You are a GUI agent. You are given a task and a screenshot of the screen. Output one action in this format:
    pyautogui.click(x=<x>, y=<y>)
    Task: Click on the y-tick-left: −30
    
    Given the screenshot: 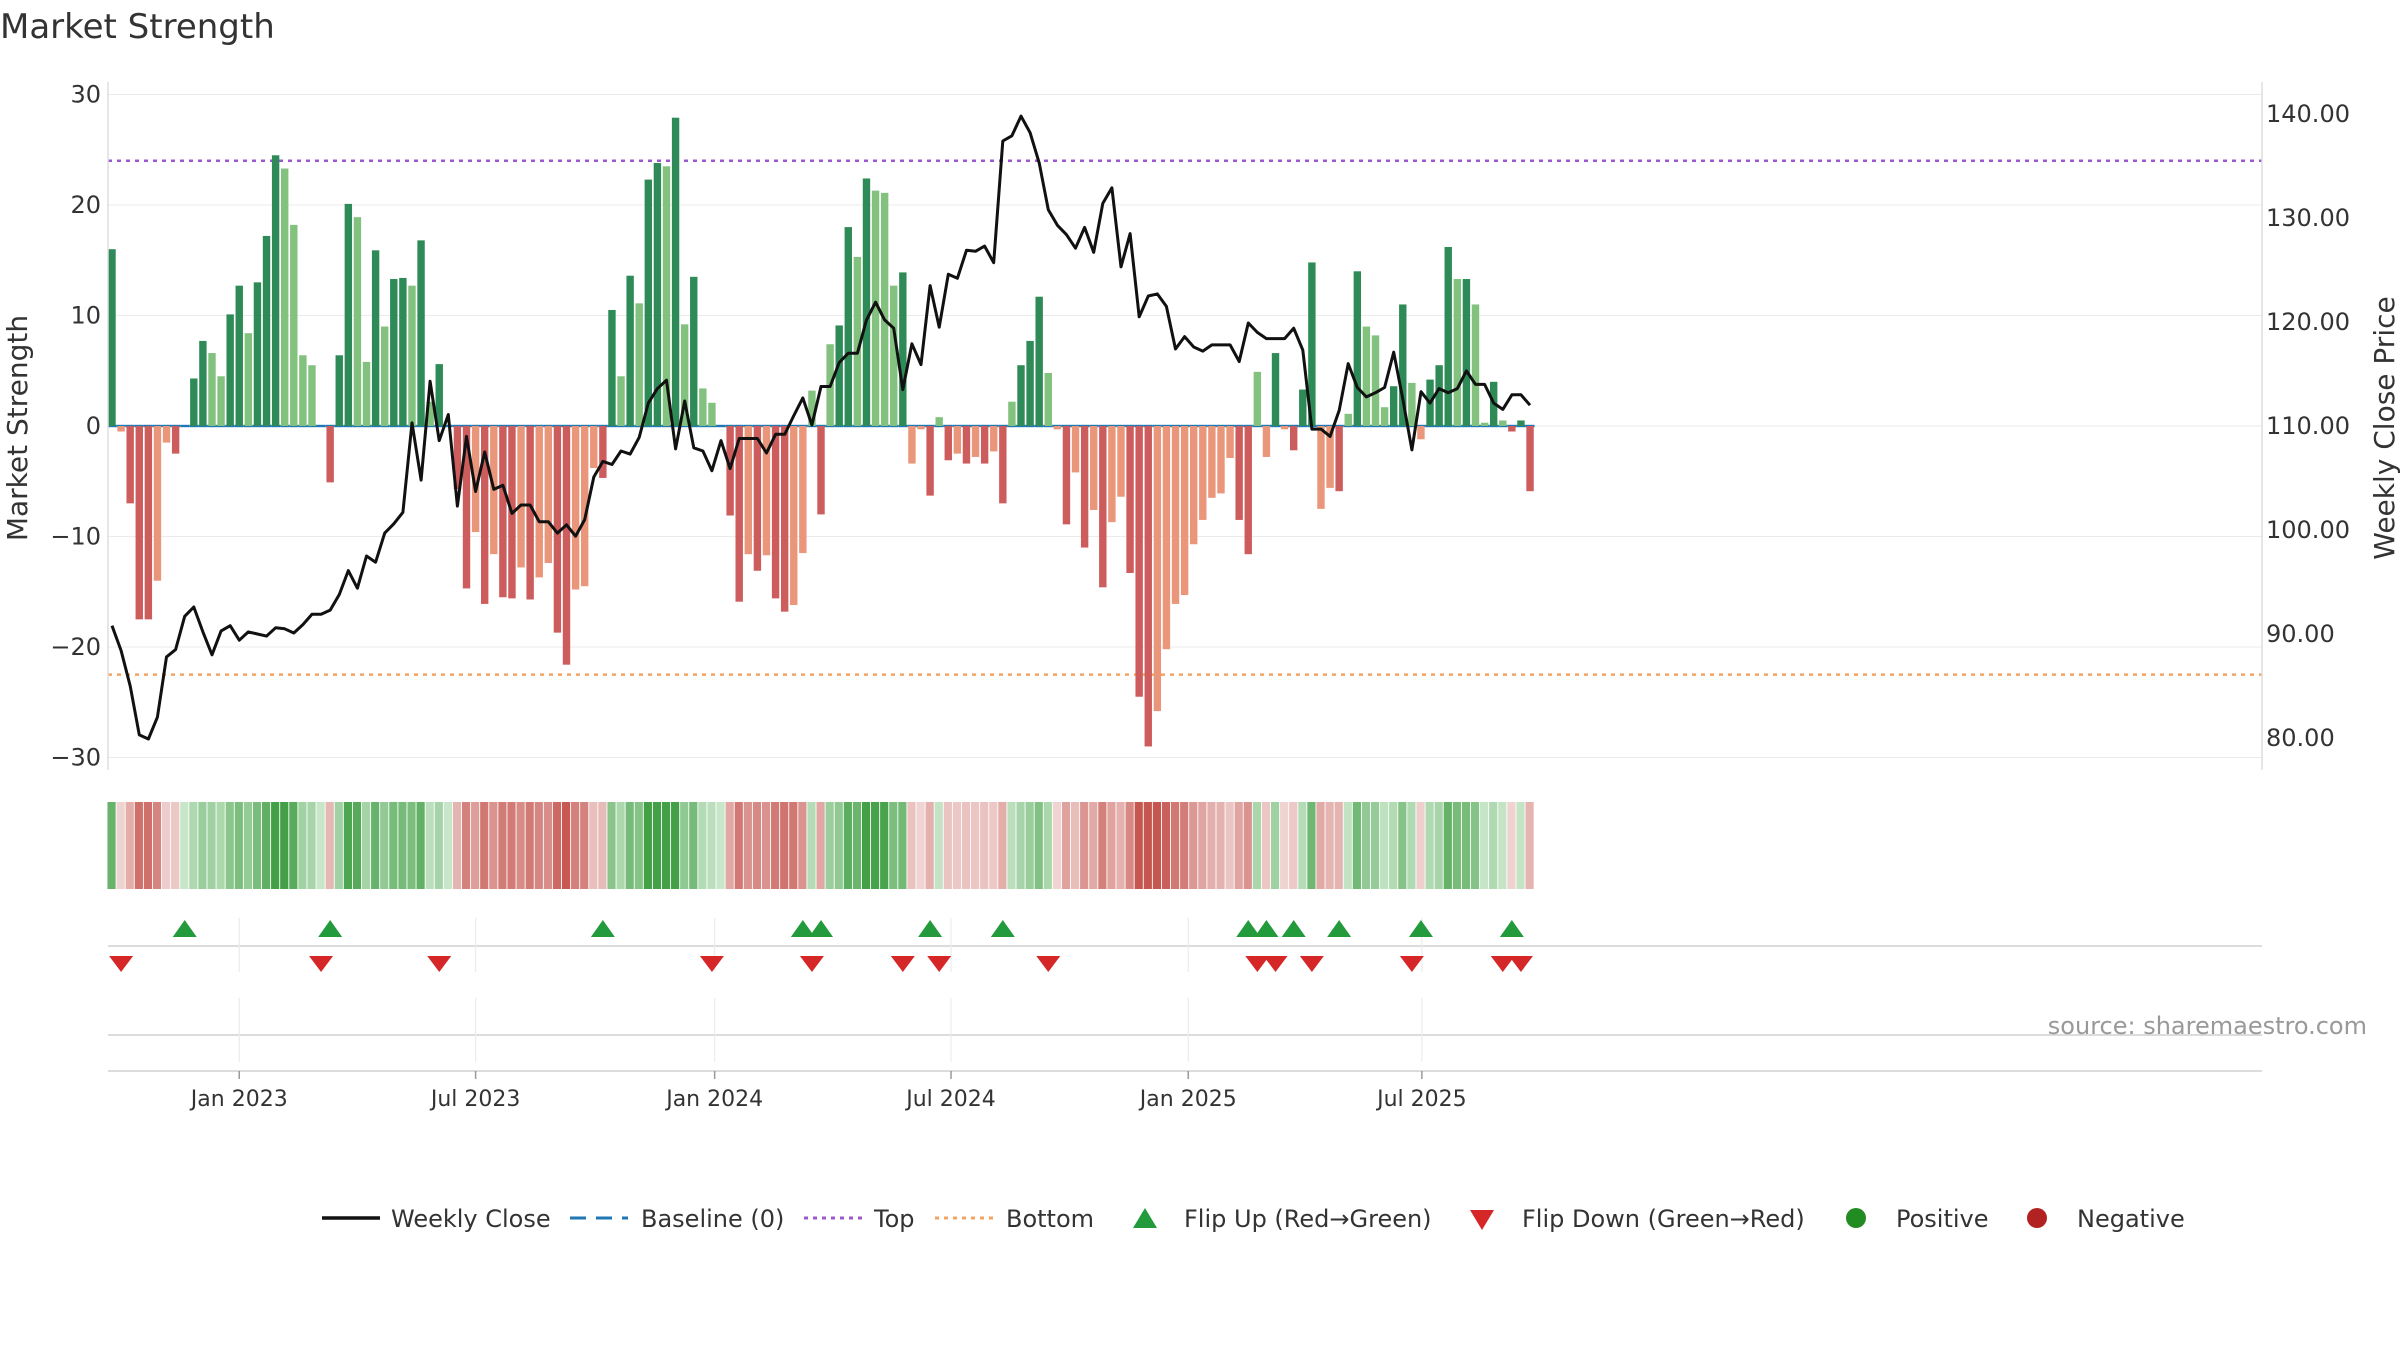 What is the action you would take?
    pyautogui.click(x=75, y=758)
    